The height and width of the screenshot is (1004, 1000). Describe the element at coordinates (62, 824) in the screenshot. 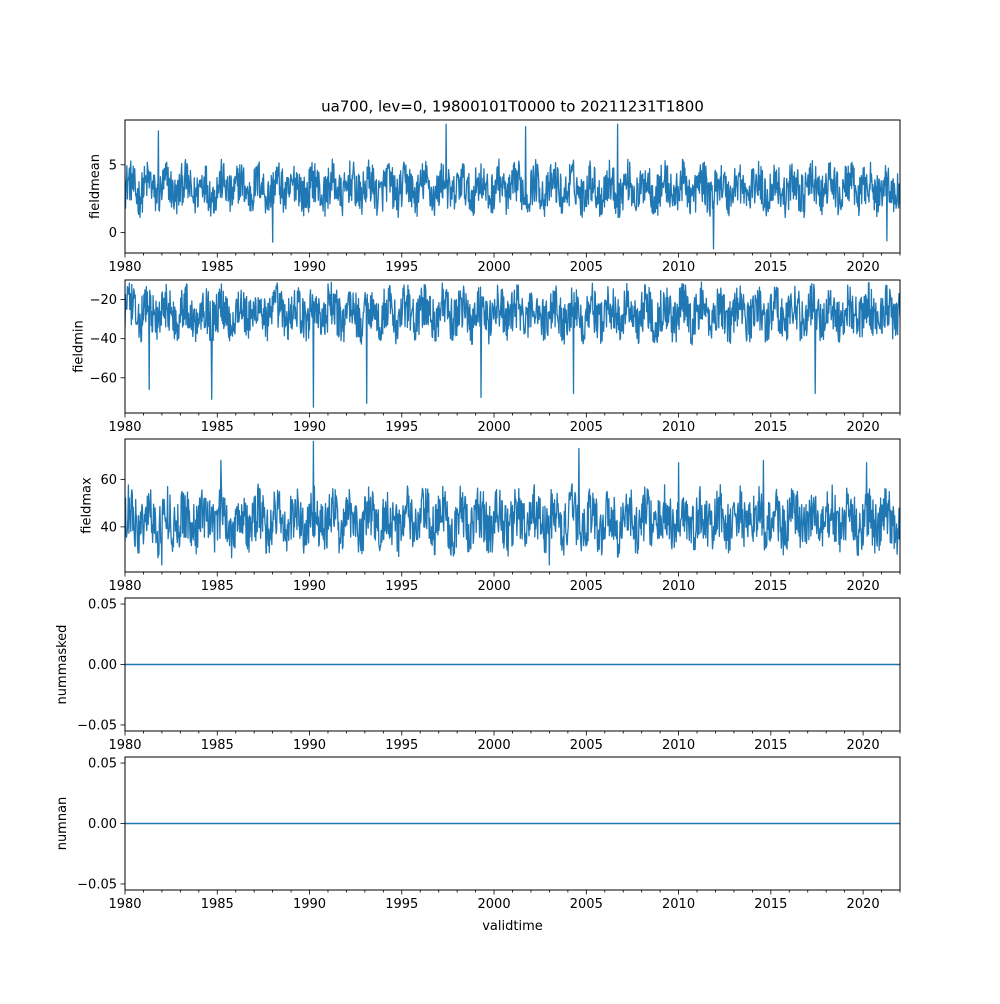

I see `y-axis-label-numnan: numnan` at that location.